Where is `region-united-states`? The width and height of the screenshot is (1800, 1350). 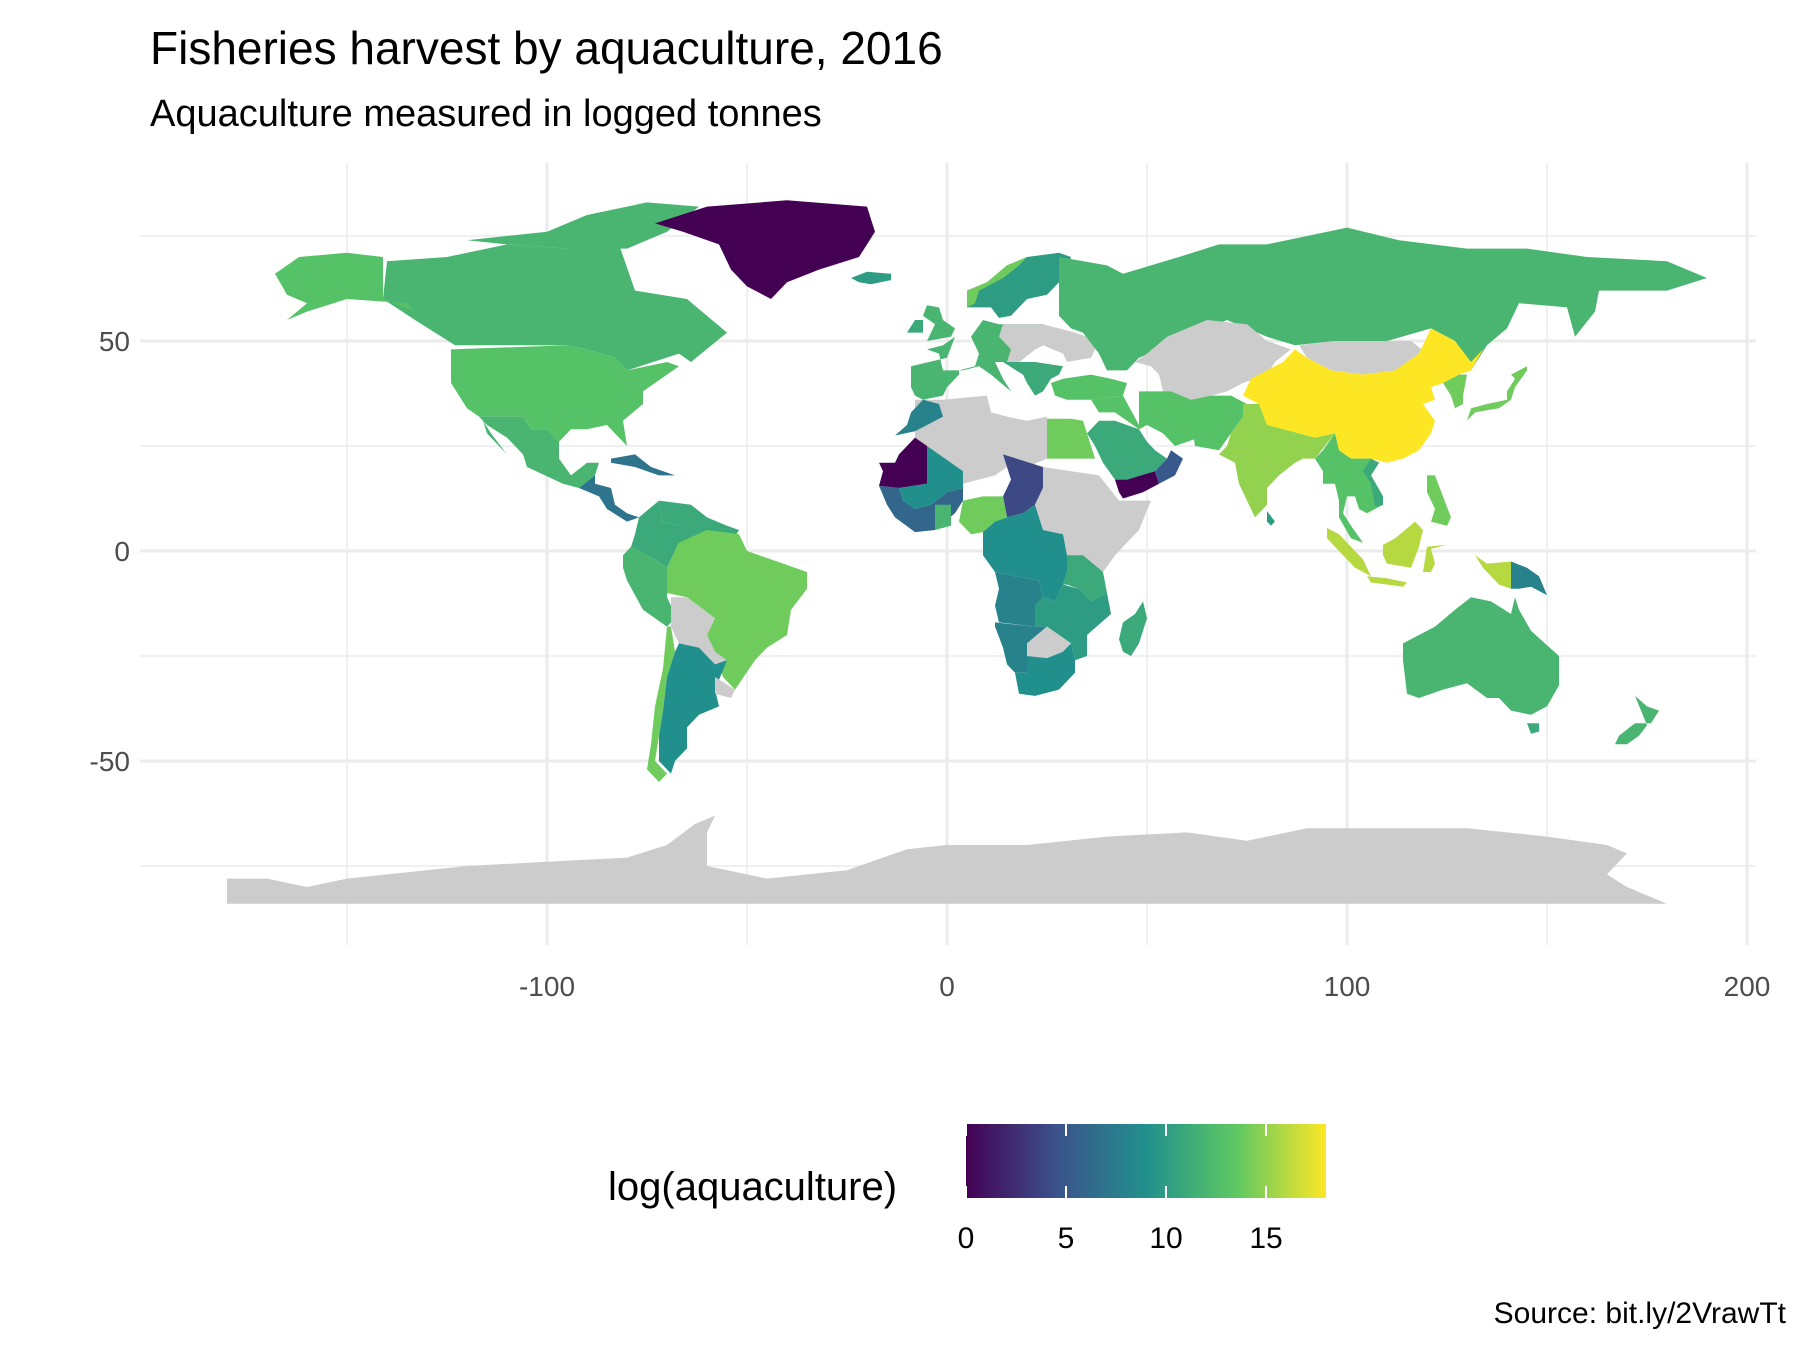 region-united-states is located at coordinates (565, 395).